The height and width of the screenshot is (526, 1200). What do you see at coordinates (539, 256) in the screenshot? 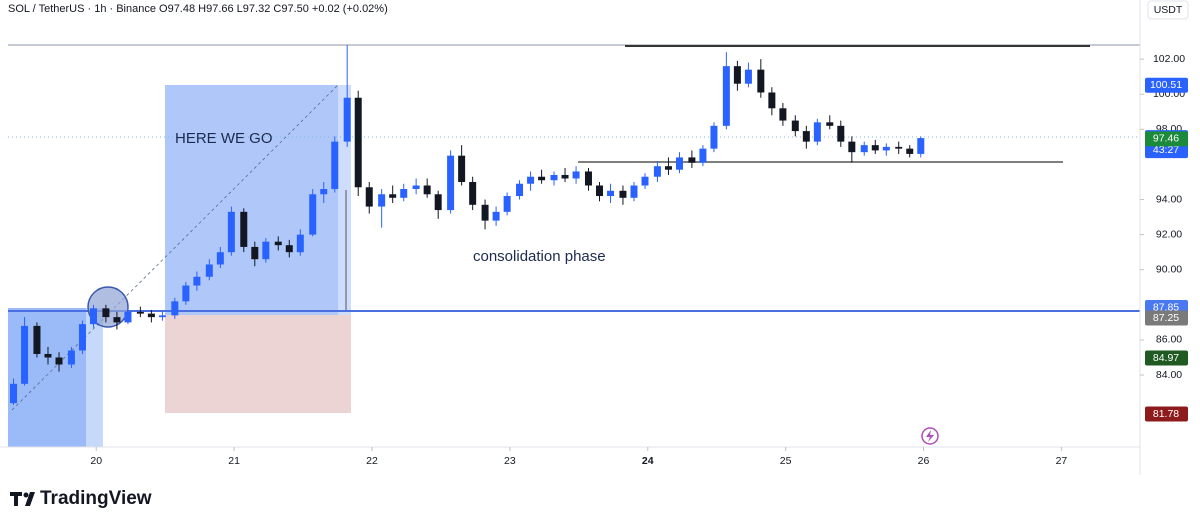
I see `annotation: consolidation phase` at bounding box center [539, 256].